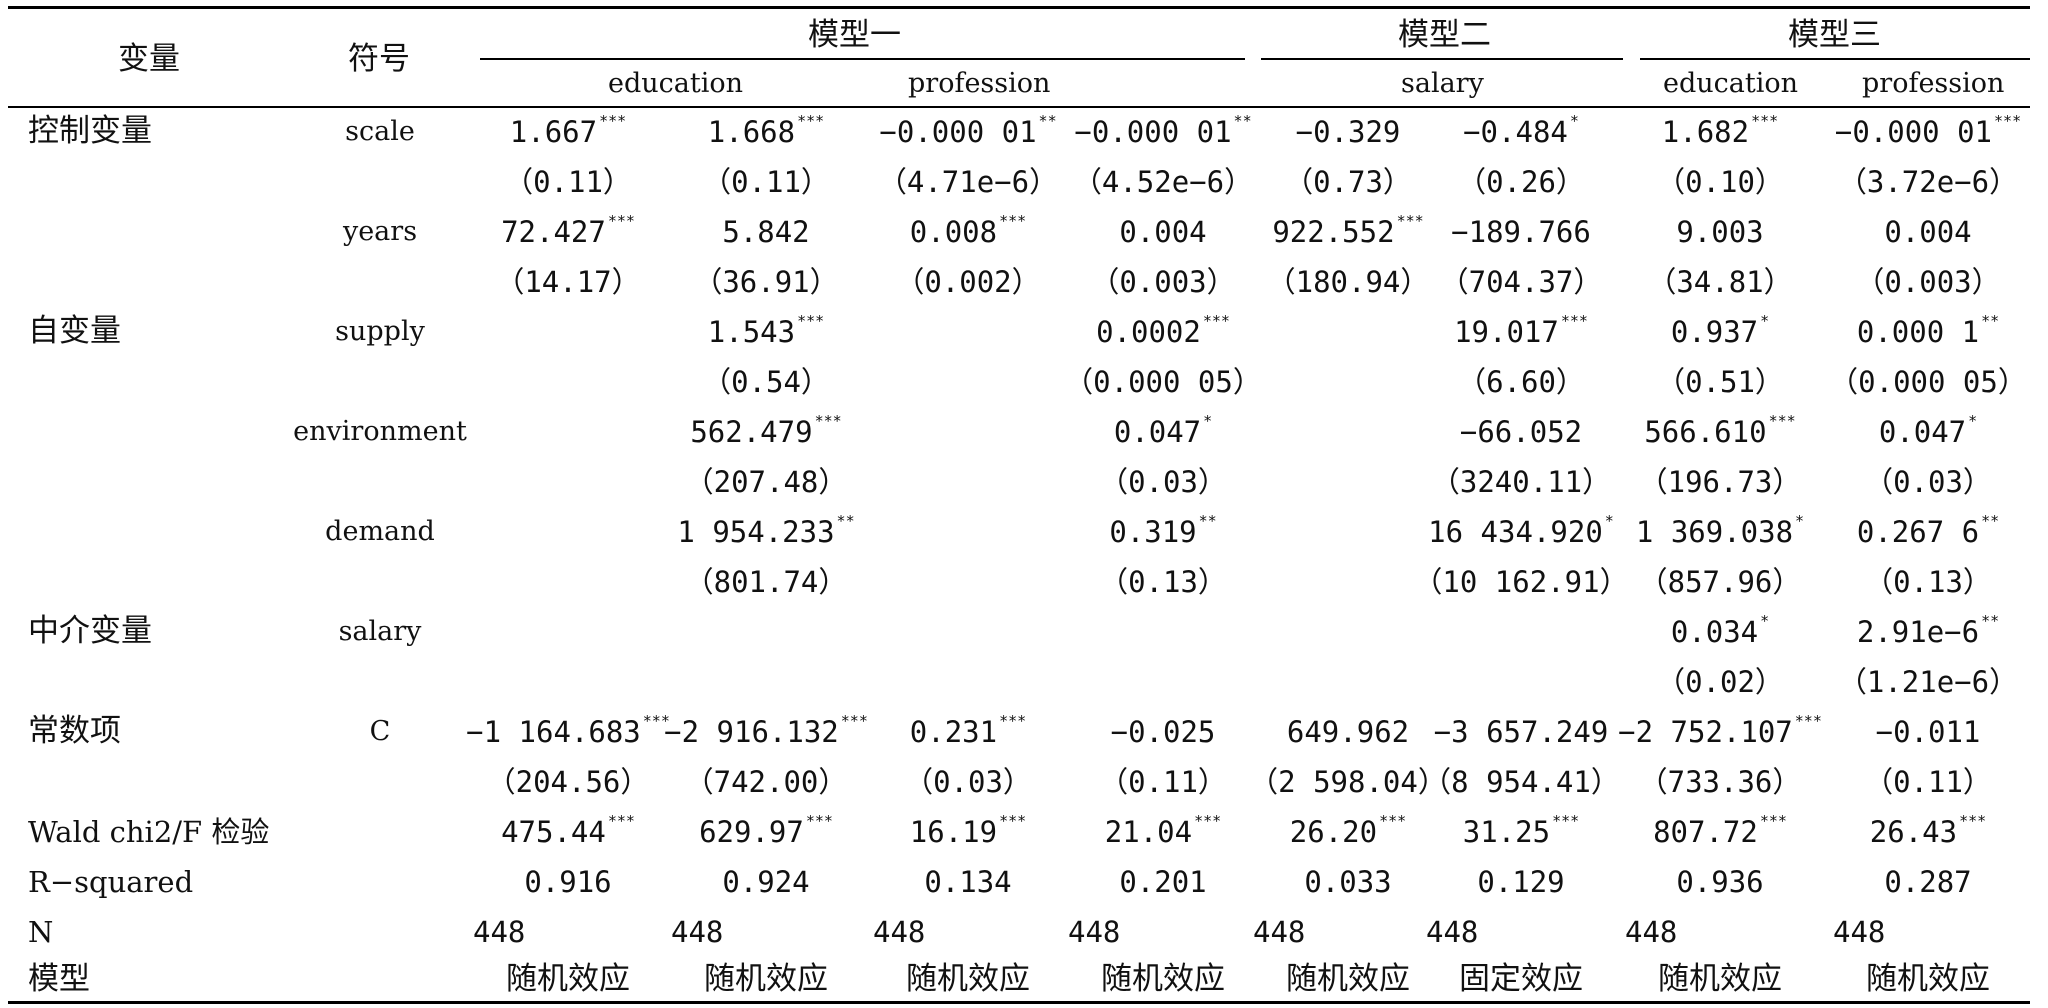 Image resolution: width=2048 pixels, height=1008 pixels. Describe the element at coordinates (90, 131) in the screenshot. I see `row-label: 控制变量` at that location.